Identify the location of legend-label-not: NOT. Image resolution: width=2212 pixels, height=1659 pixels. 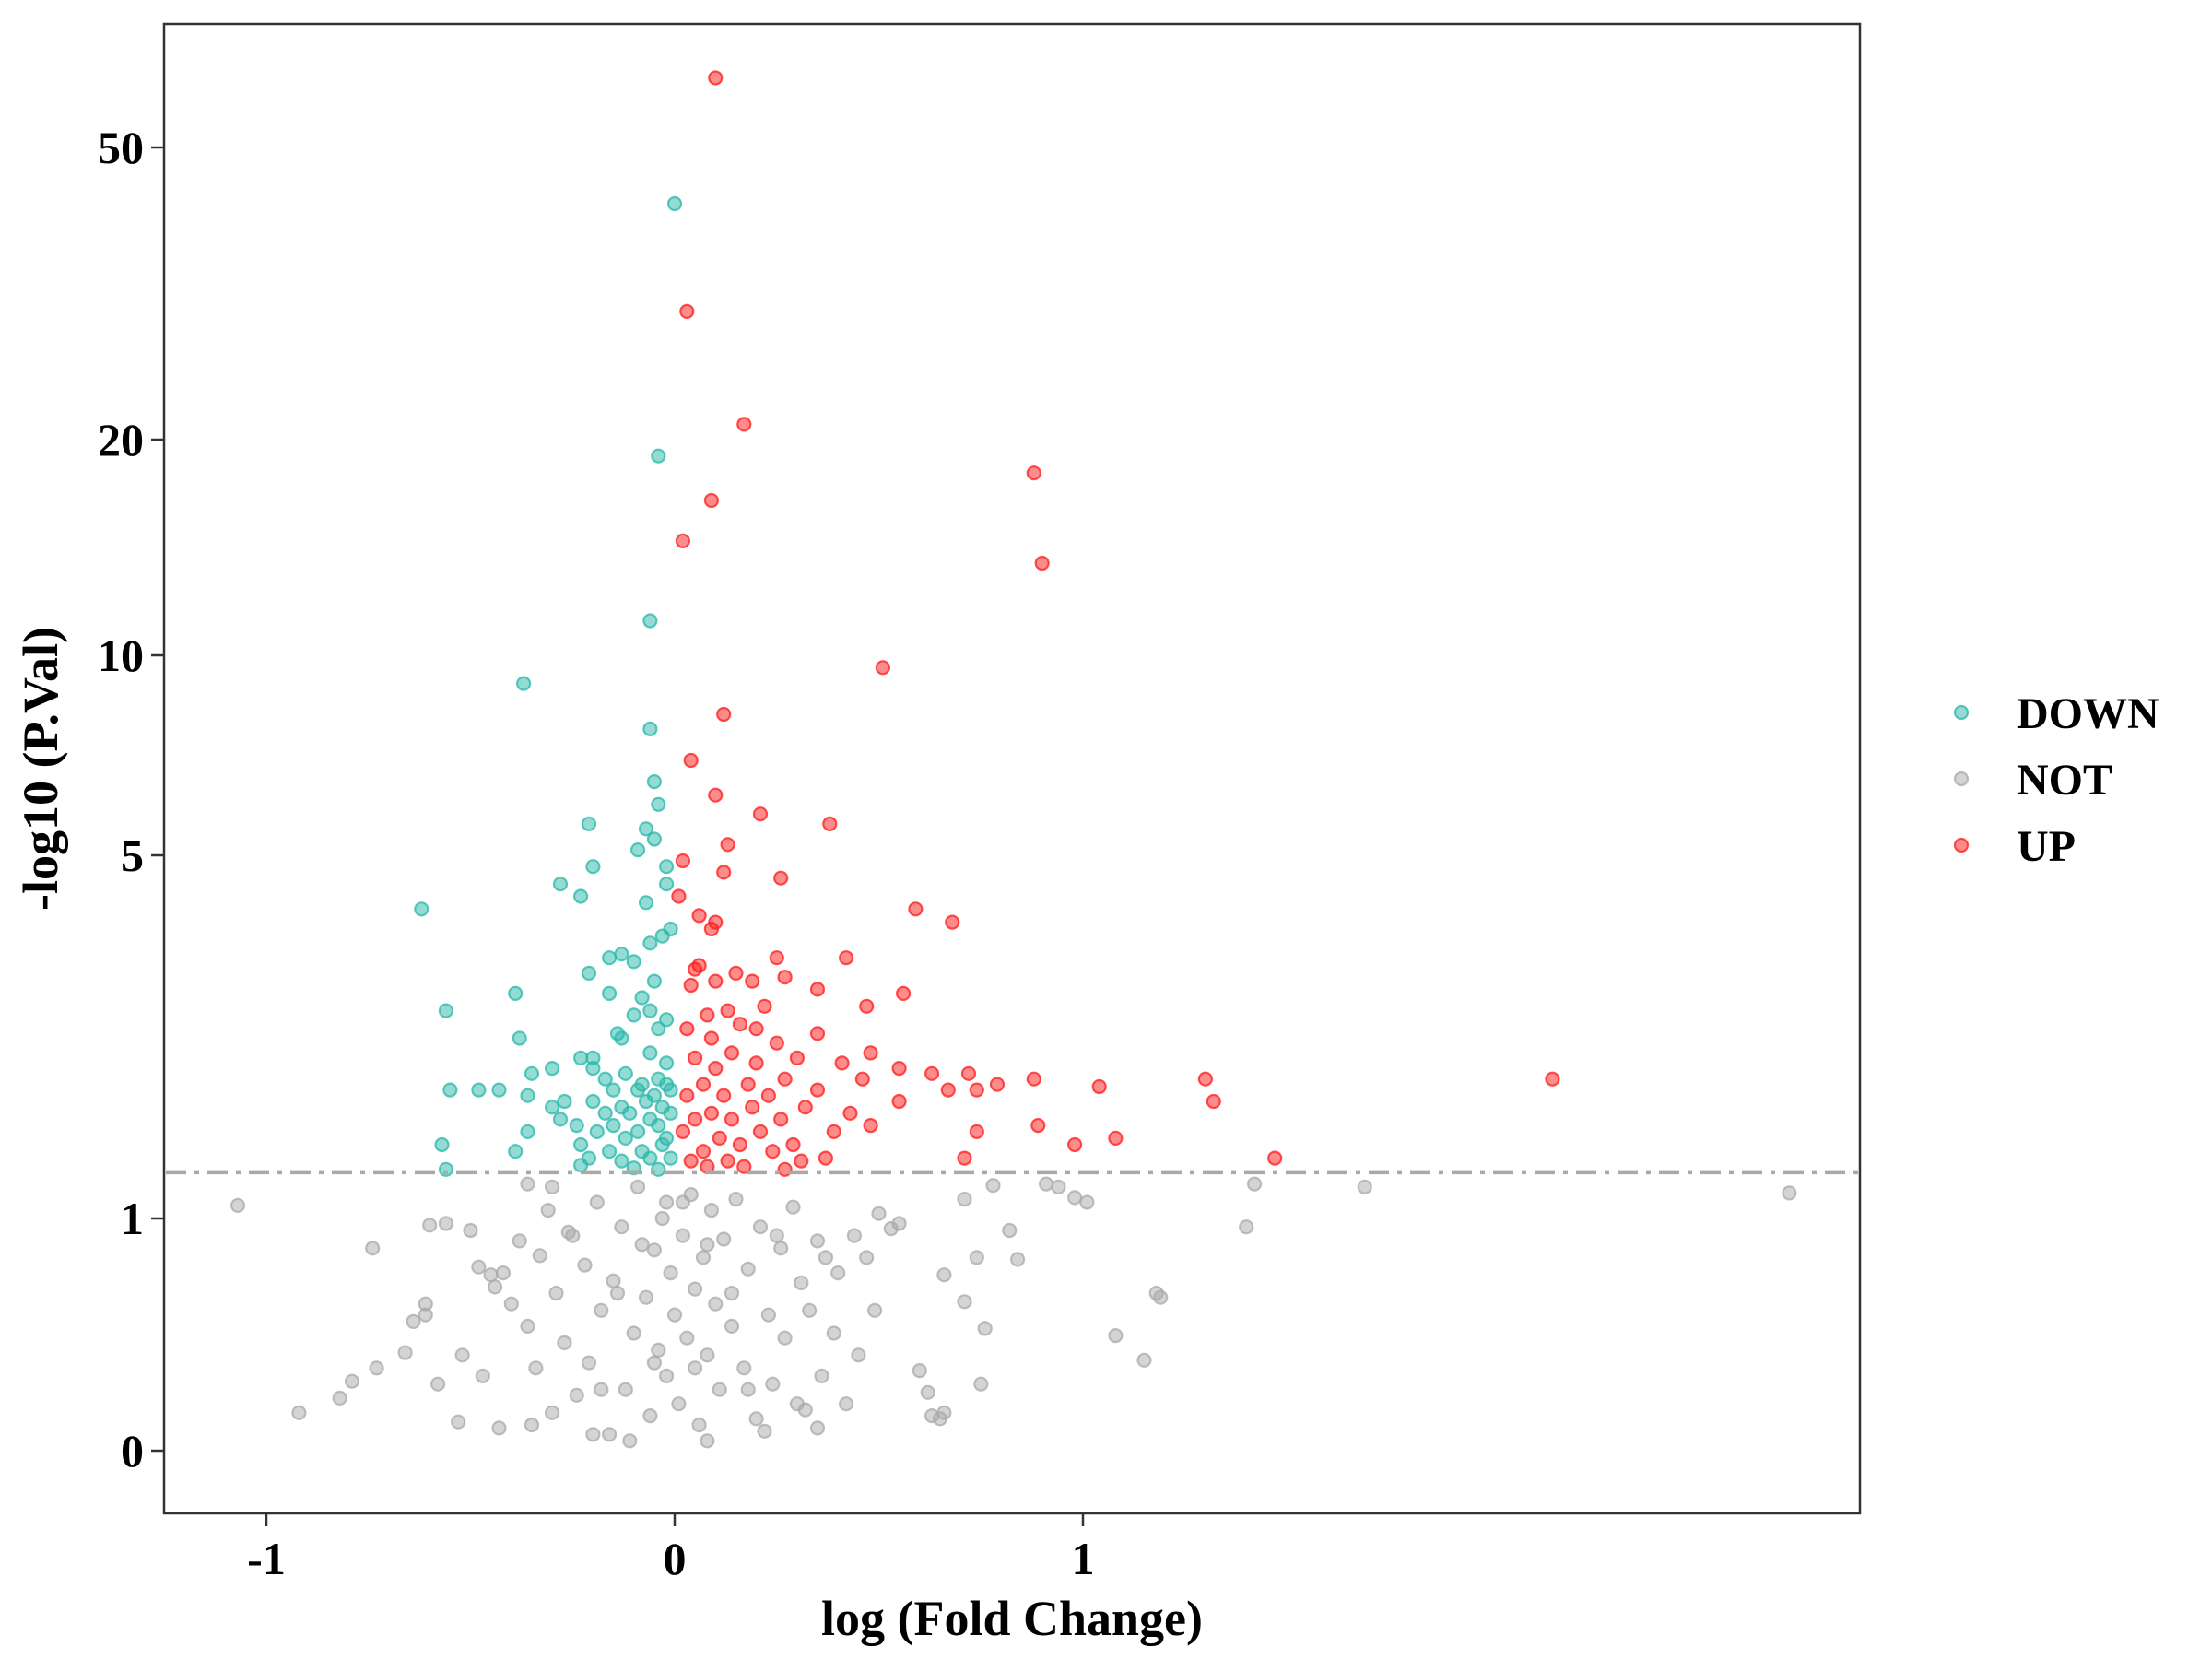
(2064, 780).